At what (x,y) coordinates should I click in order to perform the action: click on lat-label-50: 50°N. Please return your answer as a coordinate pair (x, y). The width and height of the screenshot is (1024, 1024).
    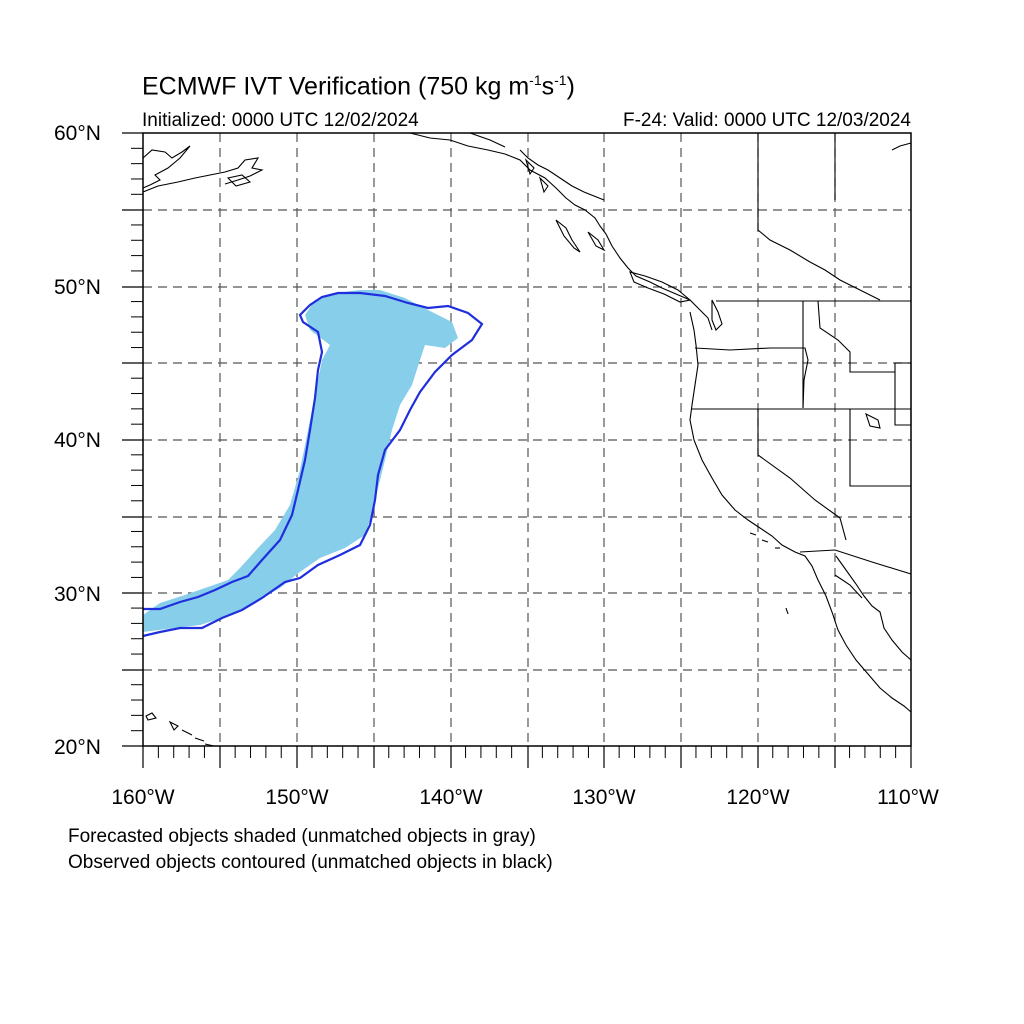
    Looking at the image, I should click on (77, 287).